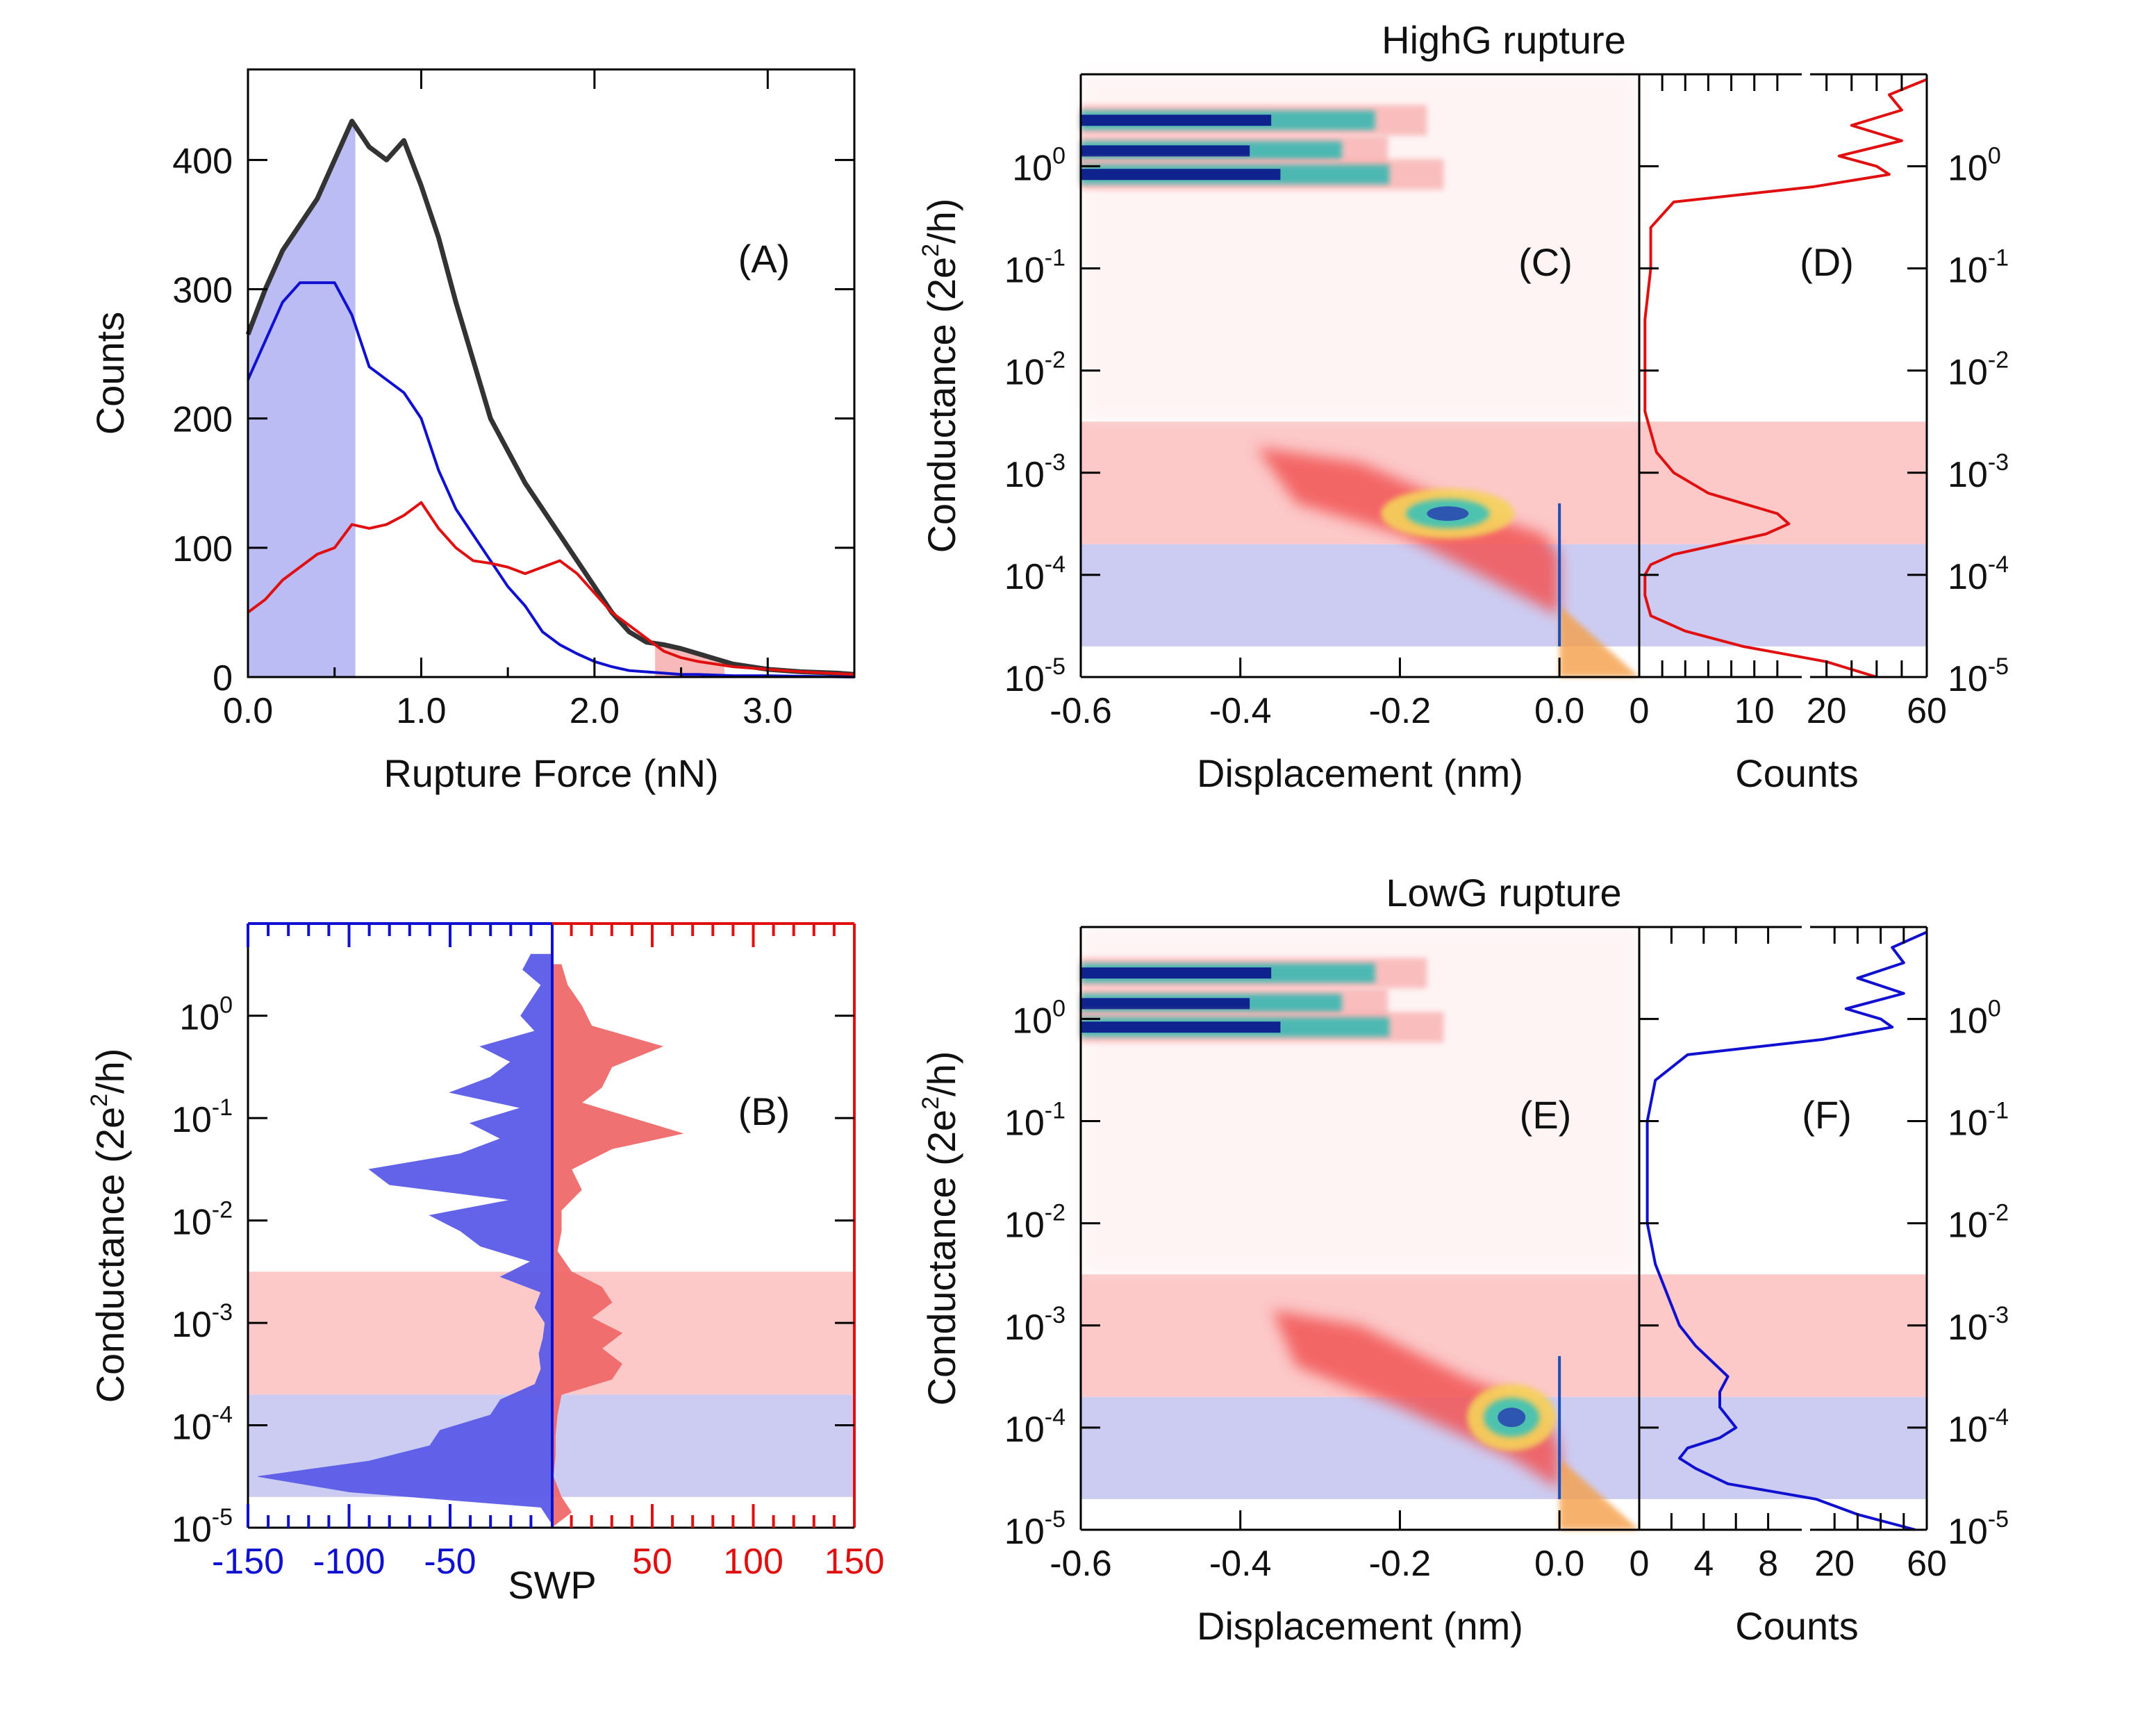  What do you see at coordinates (1034, 1427) in the screenshot?
I see `panel-e-ytick-label-4: 10⁻⁴` at bounding box center [1034, 1427].